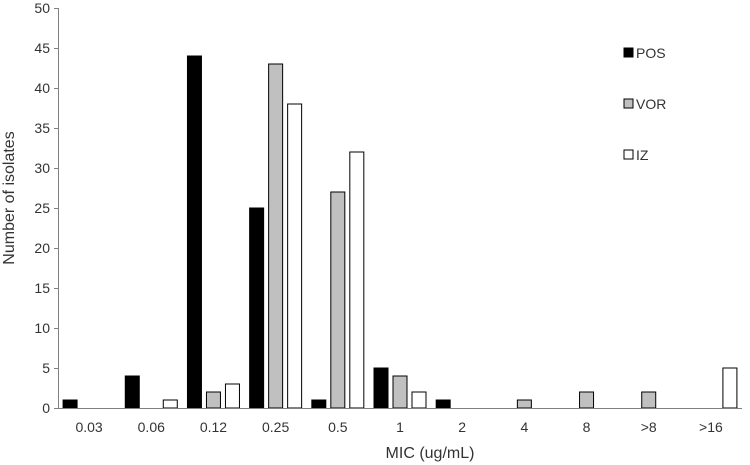  I want to click on legend-label-vor: VOR, so click(651, 104).